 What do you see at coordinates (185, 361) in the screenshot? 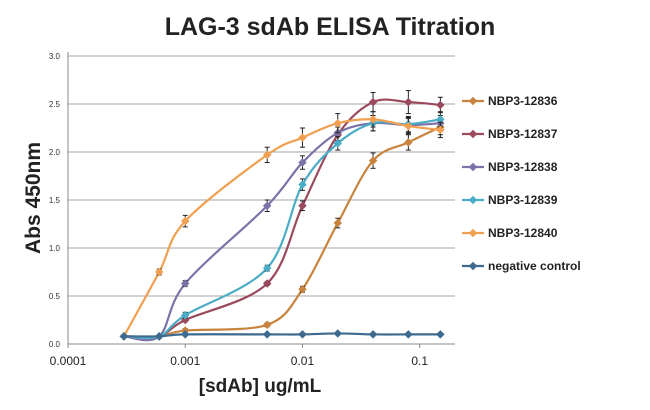
I see `x-tick-label: 0.001` at bounding box center [185, 361].